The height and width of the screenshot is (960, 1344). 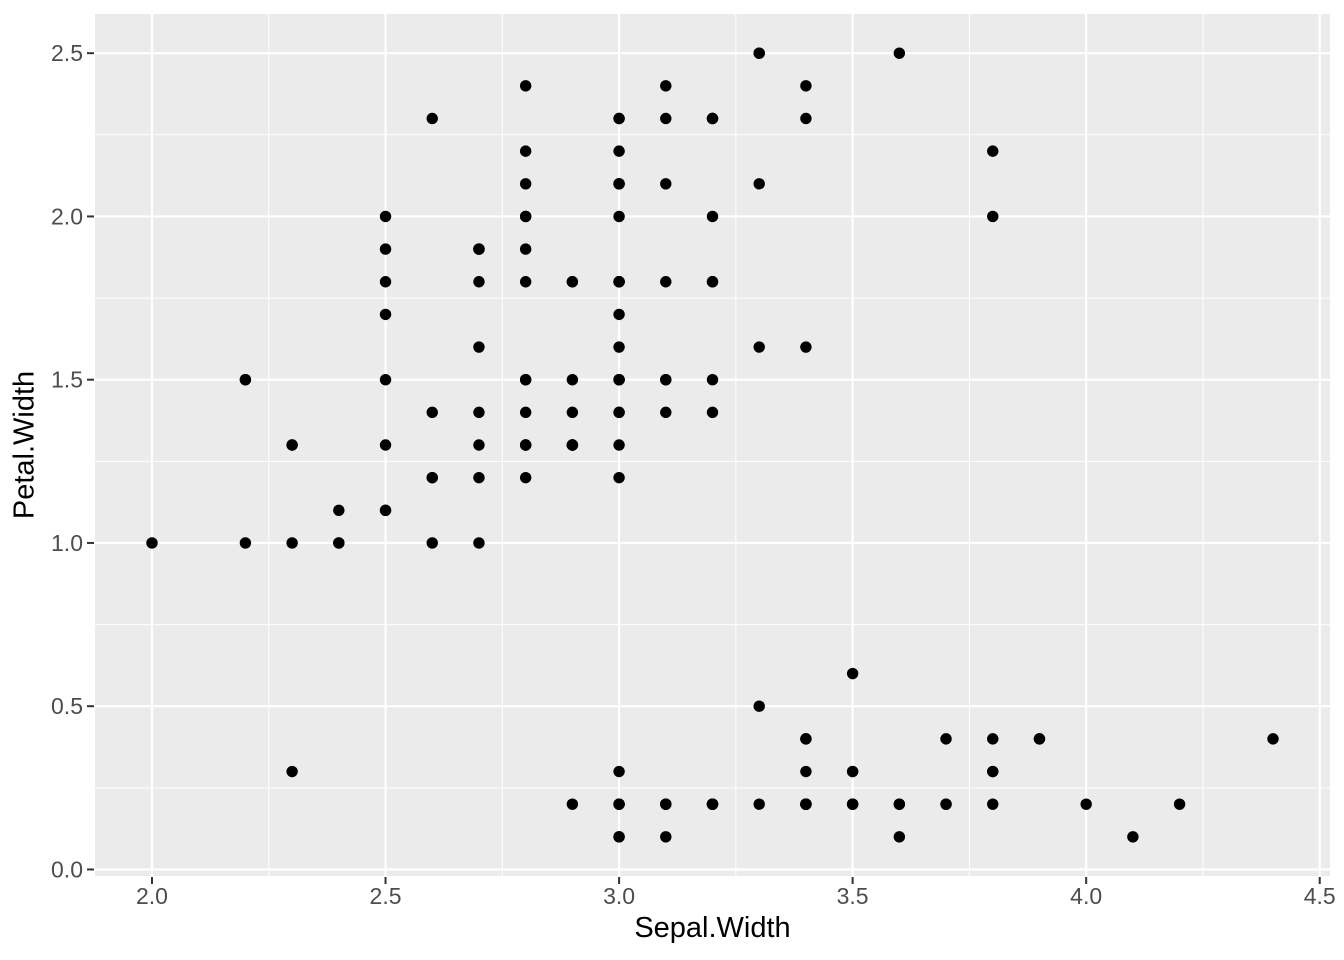 I want to click on x-tick-label: 2.0, so click(x=152, y=896).